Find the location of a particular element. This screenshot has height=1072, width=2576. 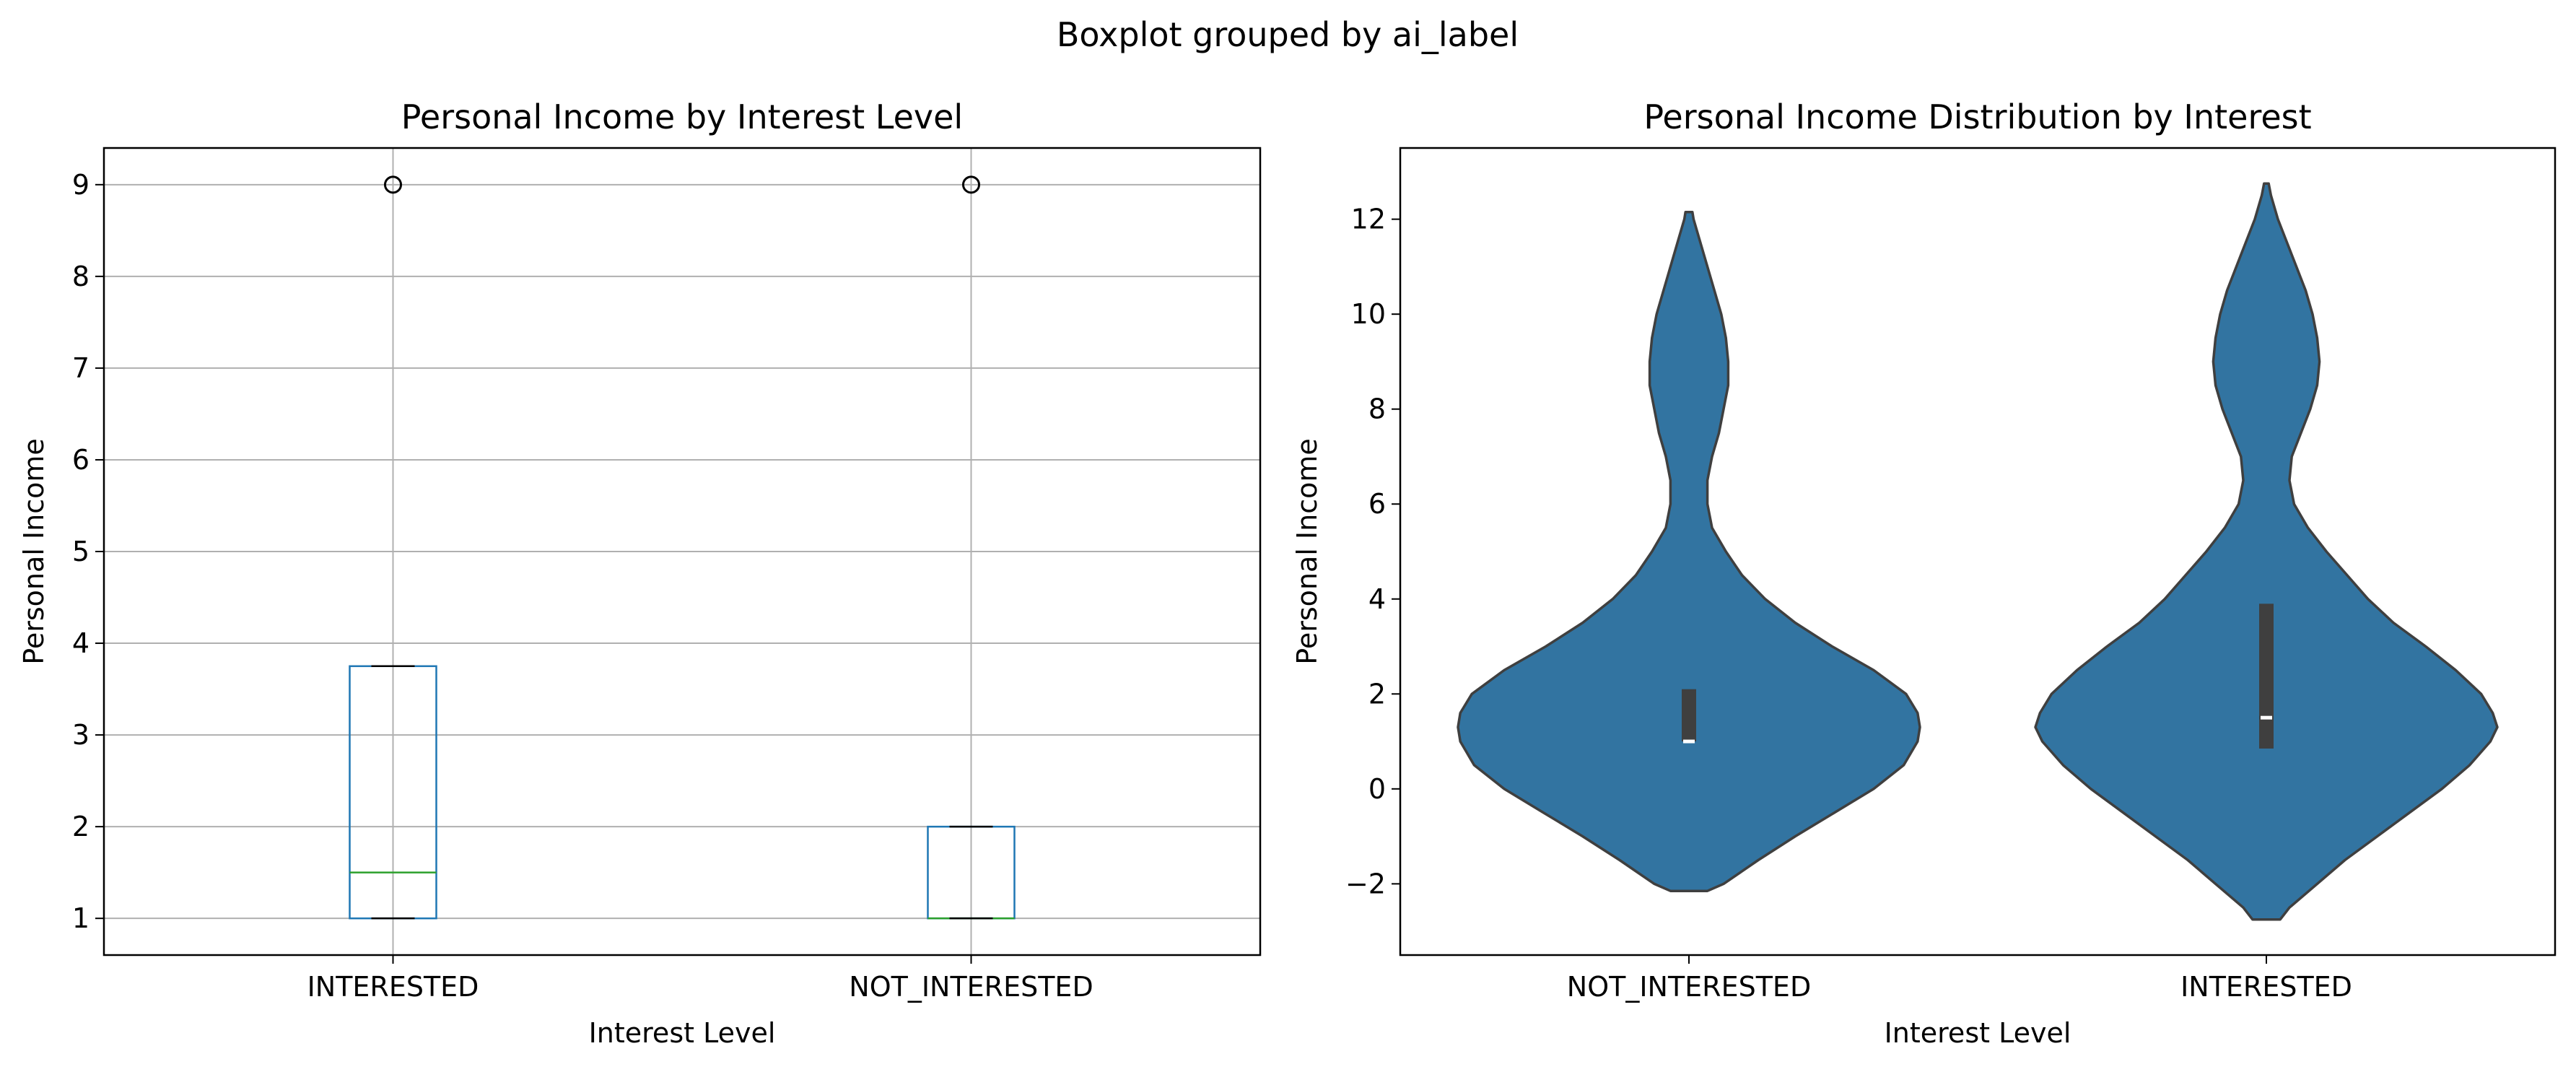

violinplot-xlabel: Interest Level is located at coordinates (1978, 1033).